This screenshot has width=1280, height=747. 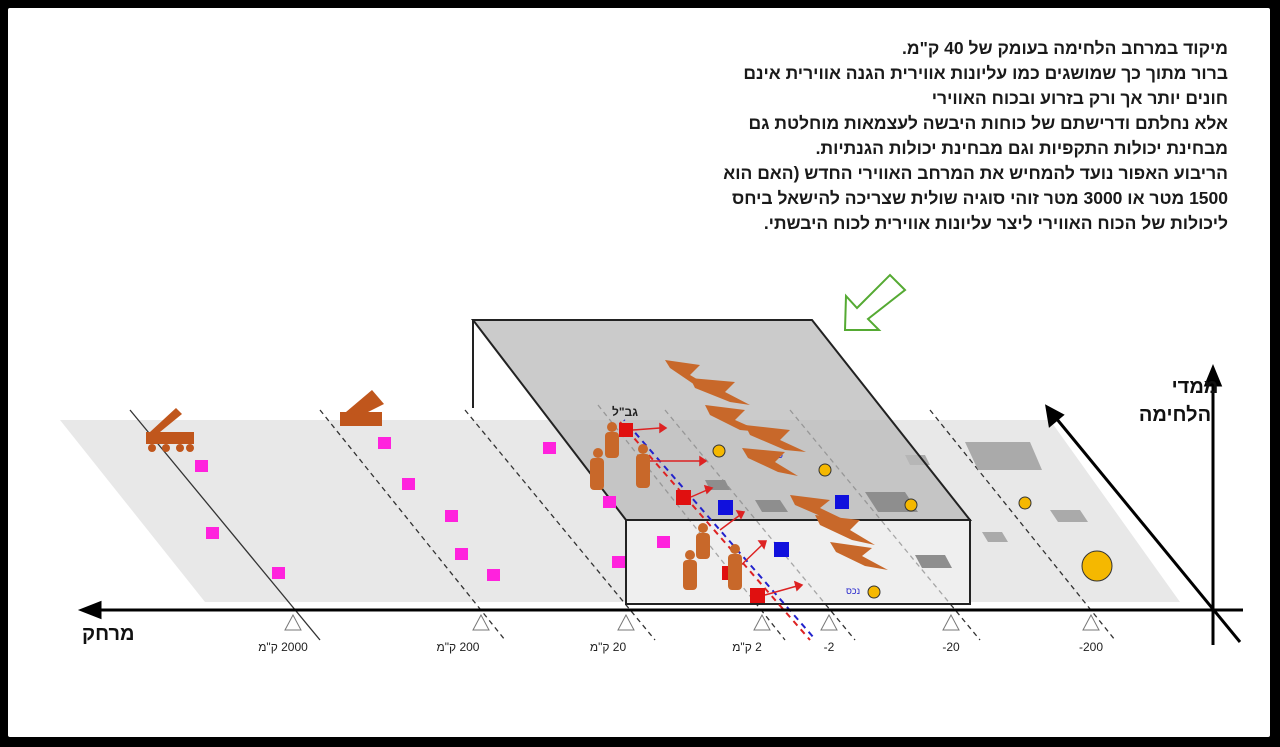 I want to click on magenta-markers, so click(x=432, y=509).